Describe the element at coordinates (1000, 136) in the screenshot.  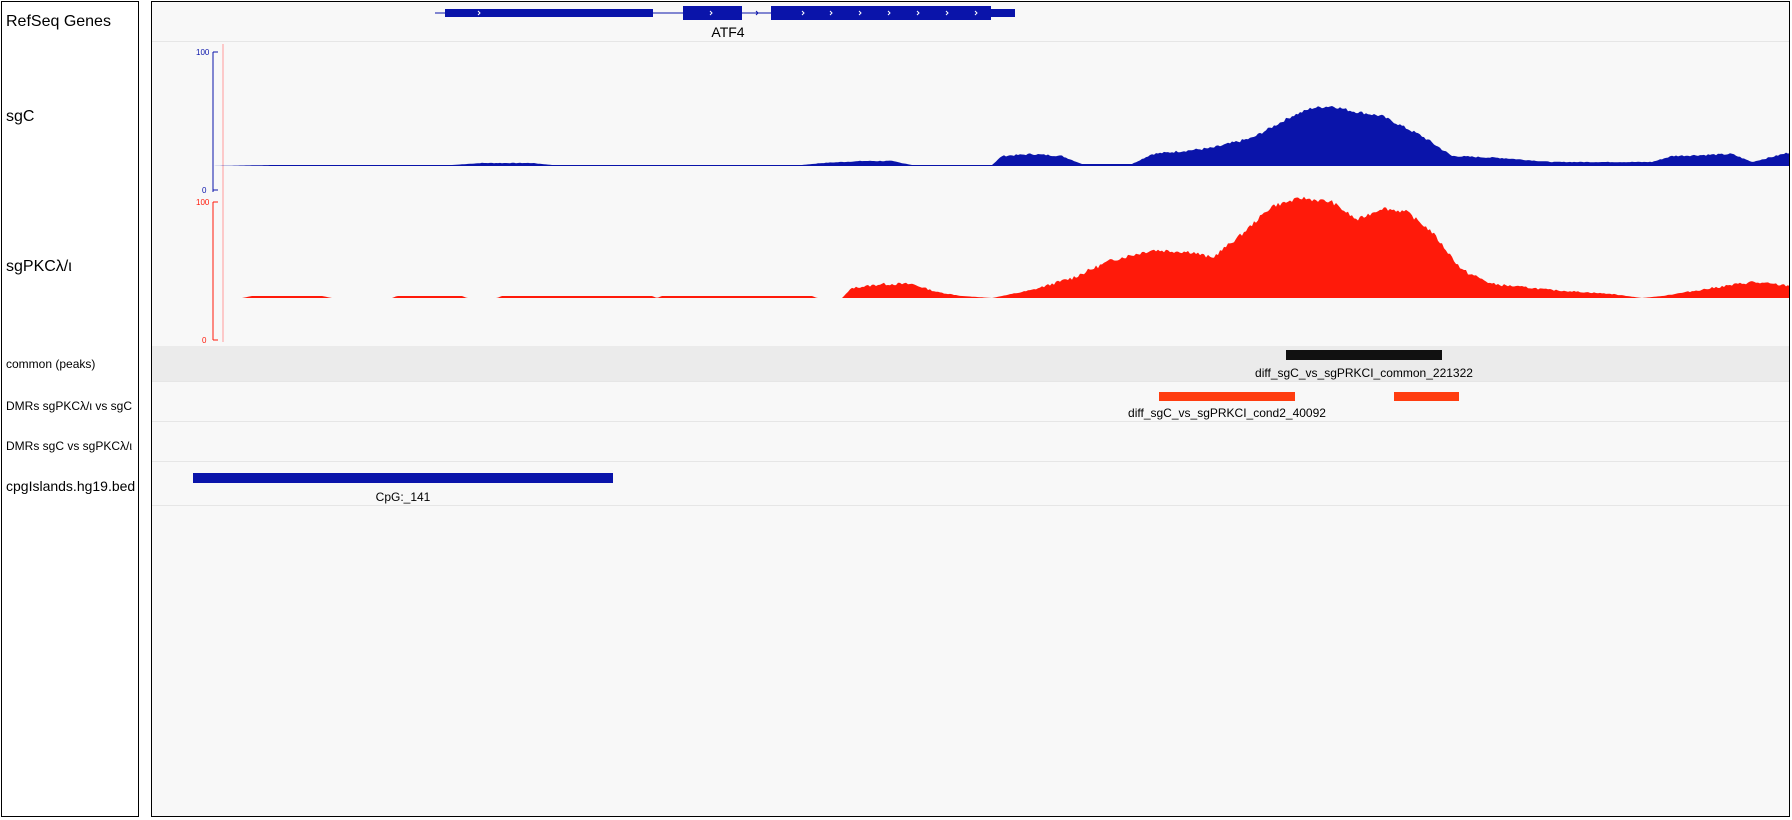
I see `sgc-coverage-area` at that location.